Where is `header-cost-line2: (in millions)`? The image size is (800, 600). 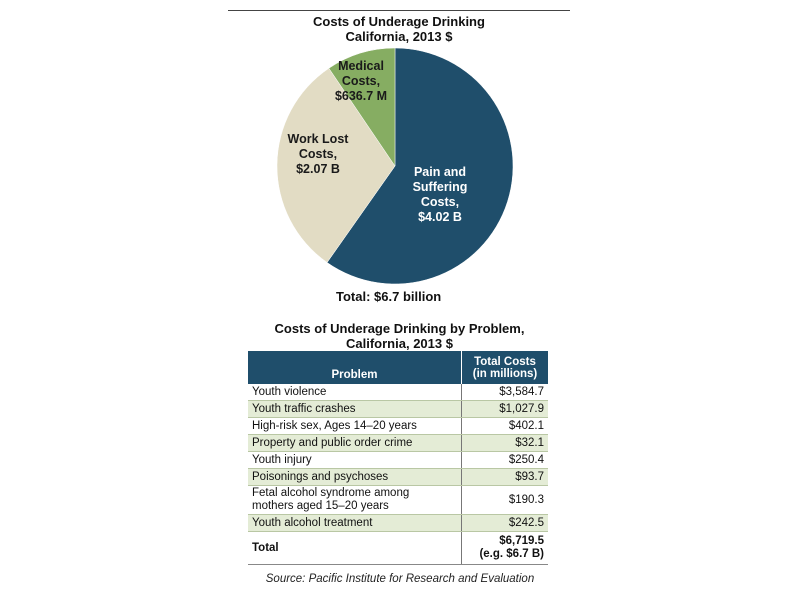
header-cost-line2: (in millions) is located at coordinates (505, 373).